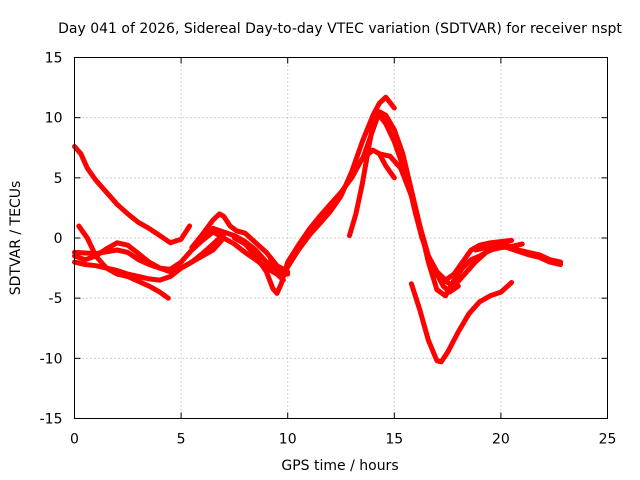 This screenshot has width=640, height=480. What do you see at coordinates (56, 299) in the screenshot?
I see `y-tick-label: -5` at bounding box center [56, 299].